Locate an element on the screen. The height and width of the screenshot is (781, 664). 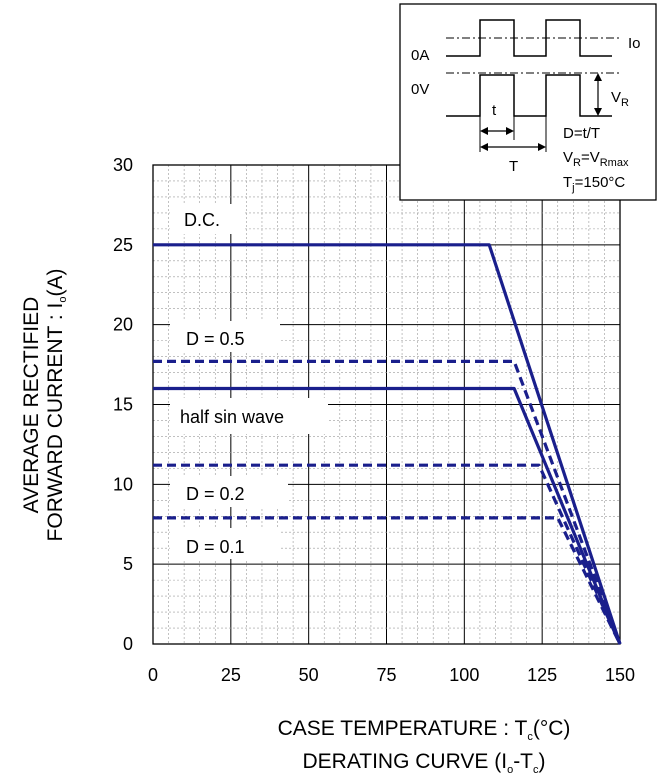
inset-label-0v: 0V is located at coordinates (420, 89).